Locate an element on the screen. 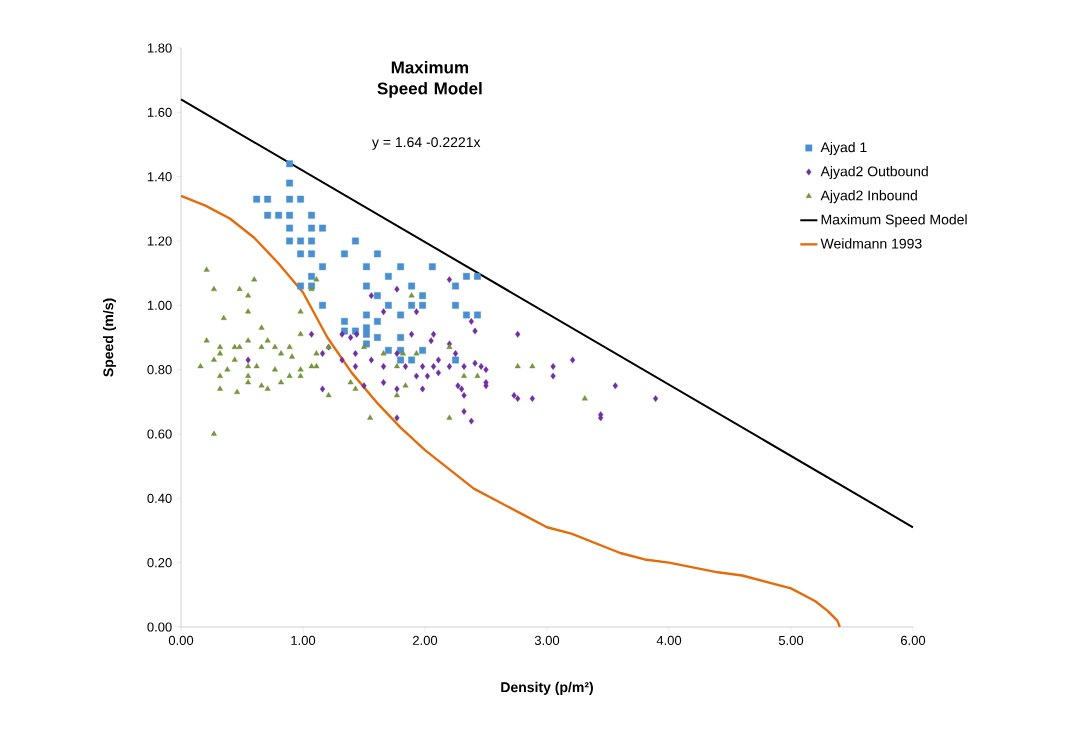 The image size is (1090, 754). y-tick-label: 1.00 is located at coordinates (159, 305).